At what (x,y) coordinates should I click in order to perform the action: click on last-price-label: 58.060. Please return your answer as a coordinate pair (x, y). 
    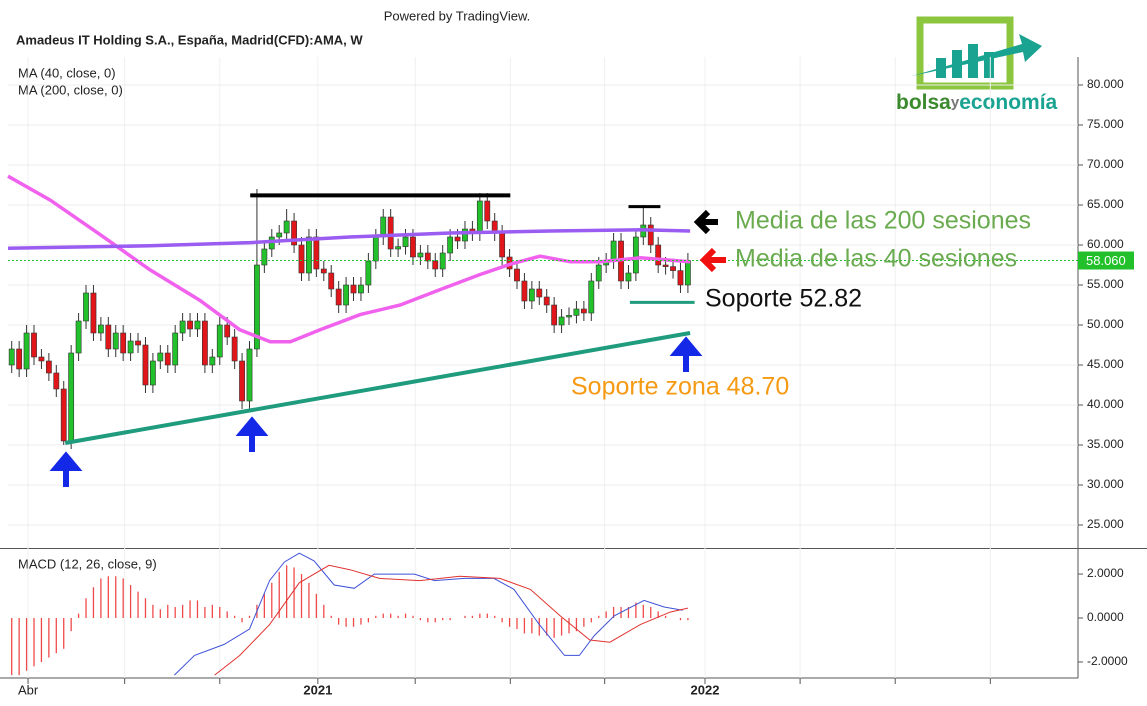
    Looking at the image, I should click on (1106, 260).